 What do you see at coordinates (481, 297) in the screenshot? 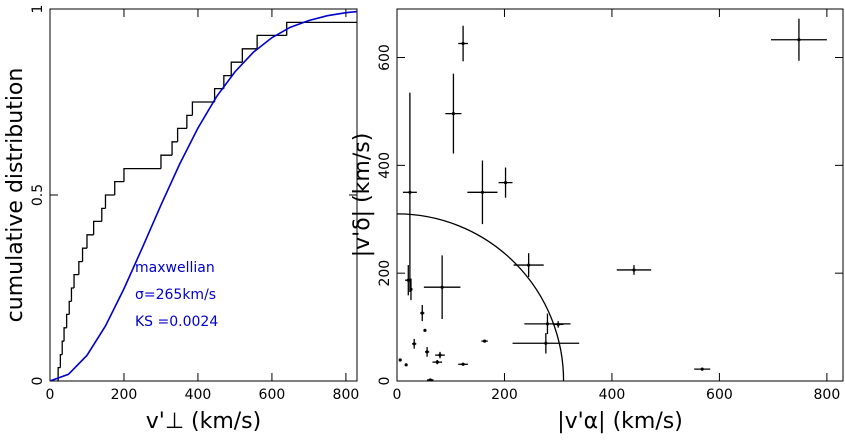
I see `reference-circle` at bounding box center [481, 297].